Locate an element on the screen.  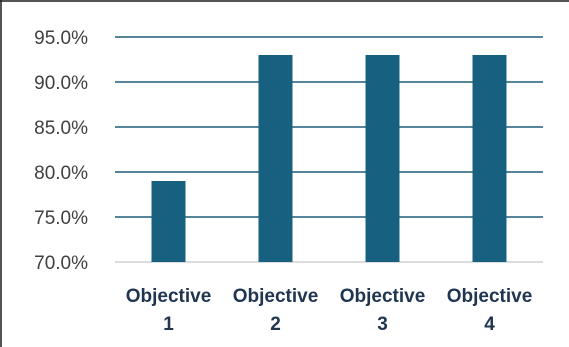
x-category-label: Objective 1 is located at coordinates (169, 310).